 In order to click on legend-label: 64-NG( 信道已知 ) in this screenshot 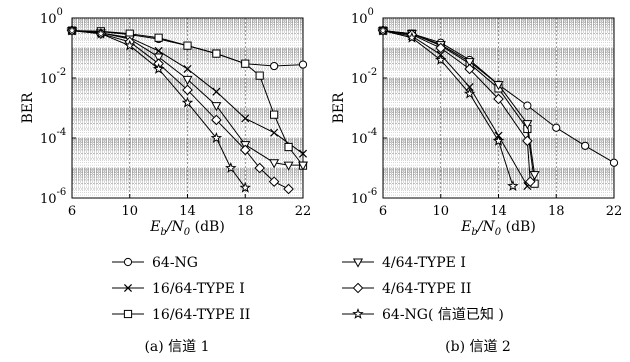, I will do `click(443, 314)`.